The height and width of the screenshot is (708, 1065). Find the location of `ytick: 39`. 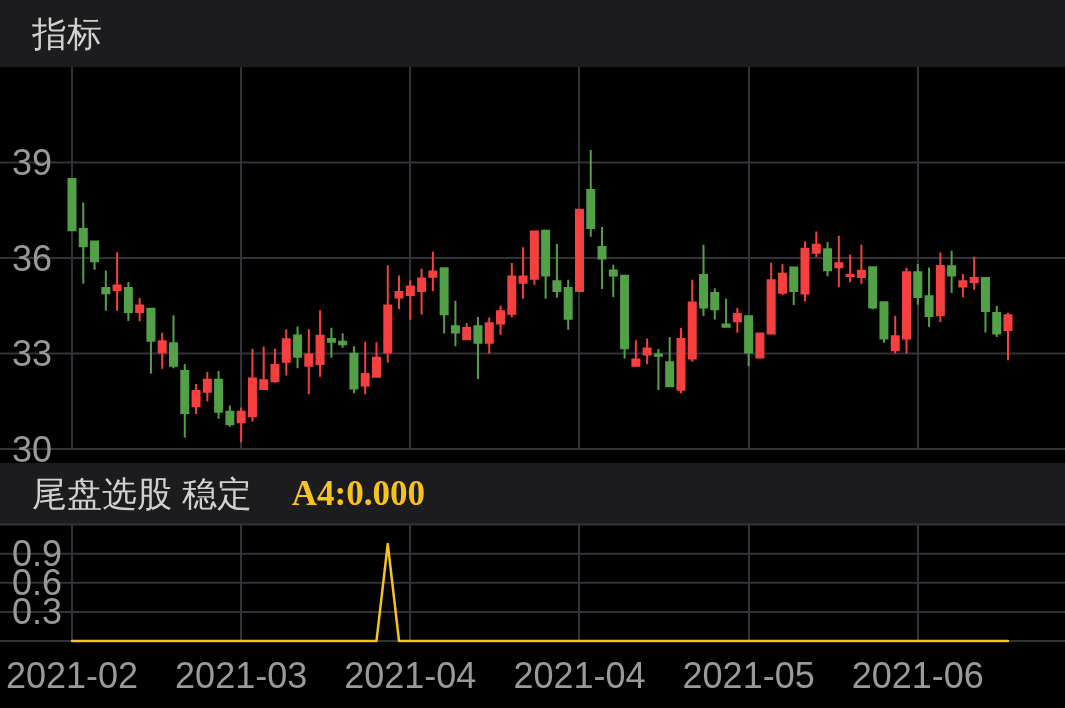

ytick: 39 is located at coordinates (32, 162).